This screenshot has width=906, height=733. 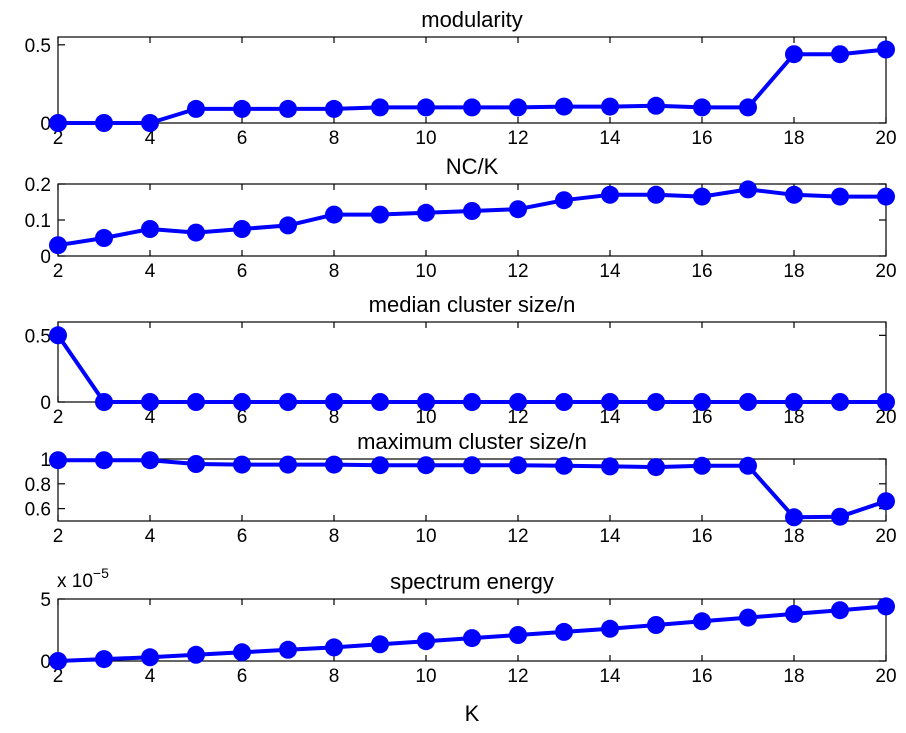 What do you see at coordinates (38, 185) in the screenshot?
I see `y-tick-label: 0.2` at bounding box center [38, 185].